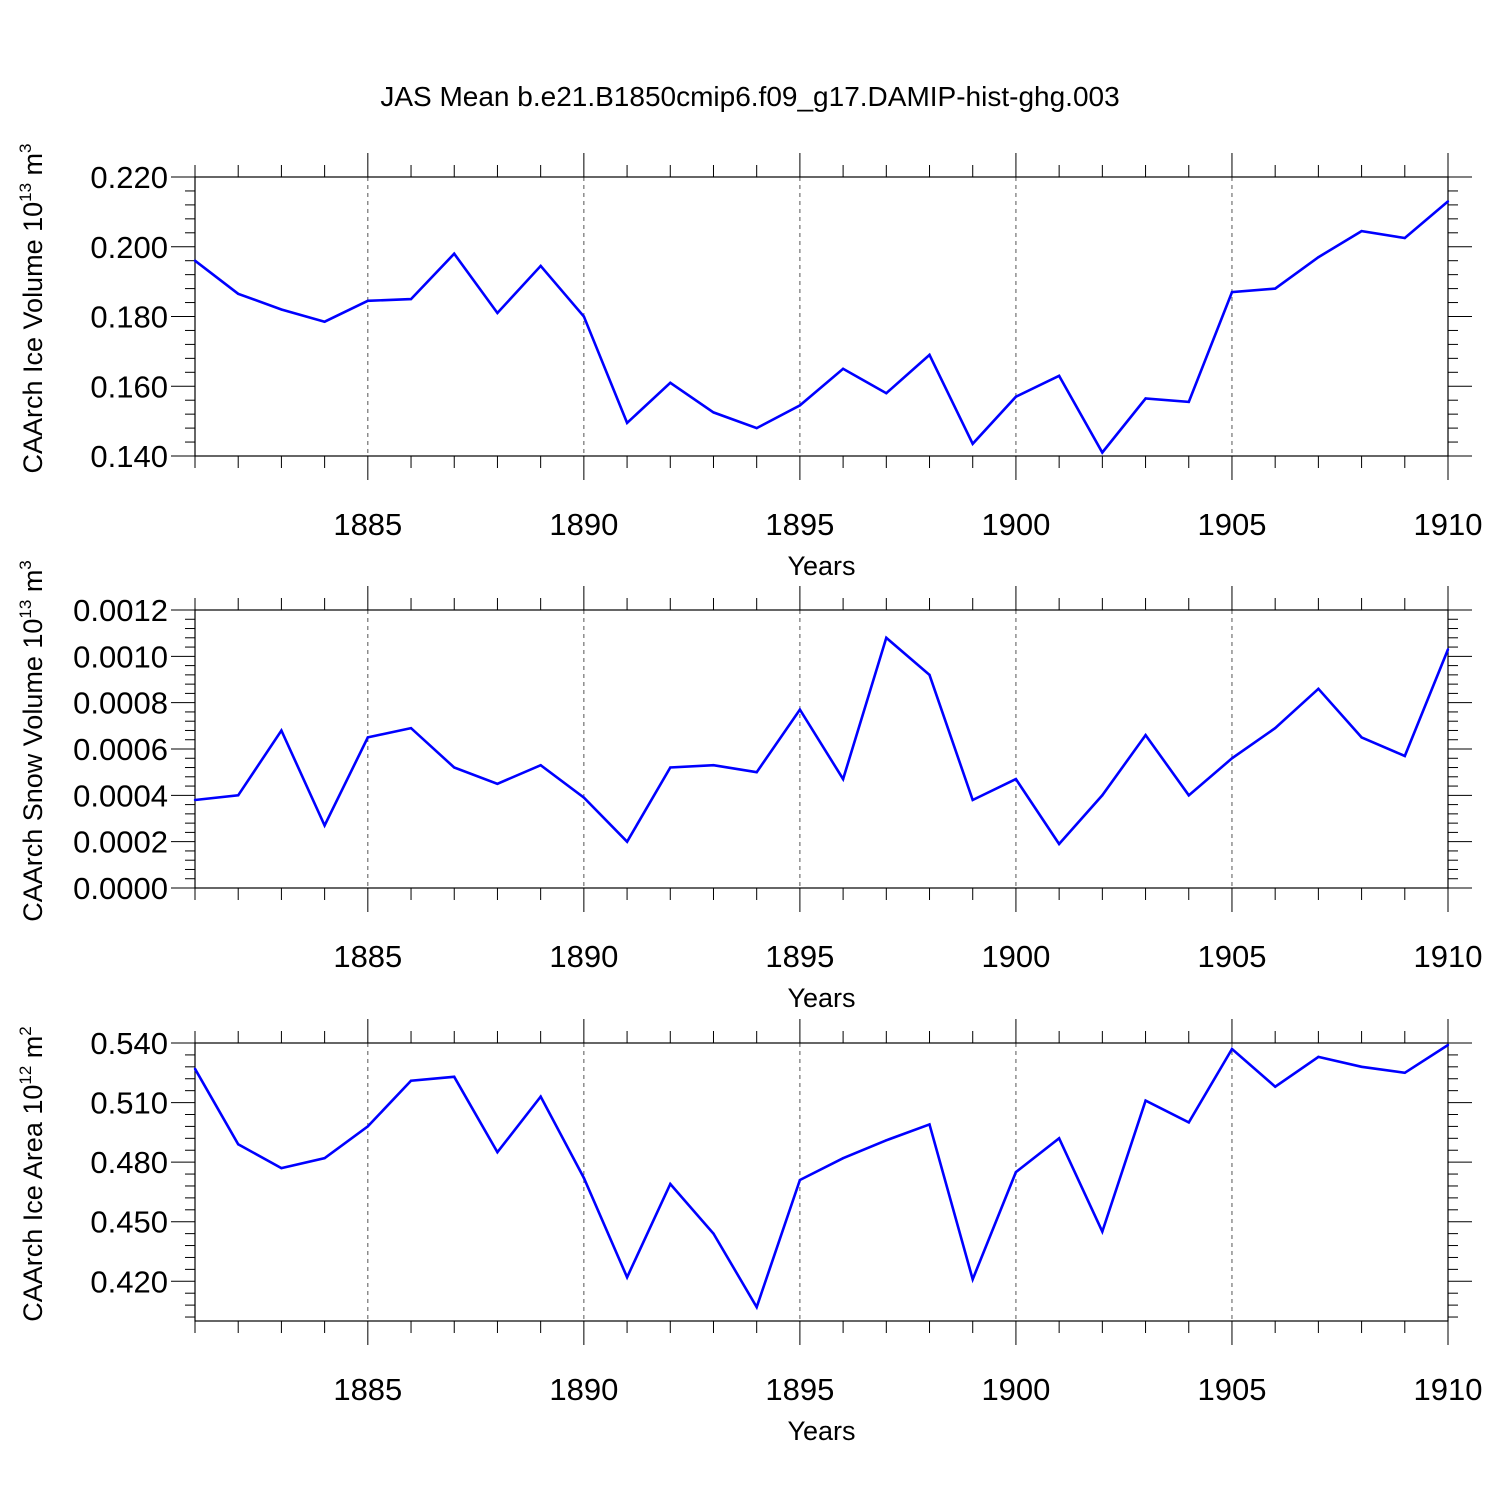 The image size is (1500, 1500). I want to click on y-tick-label: 0.0000, so click(120, 888).